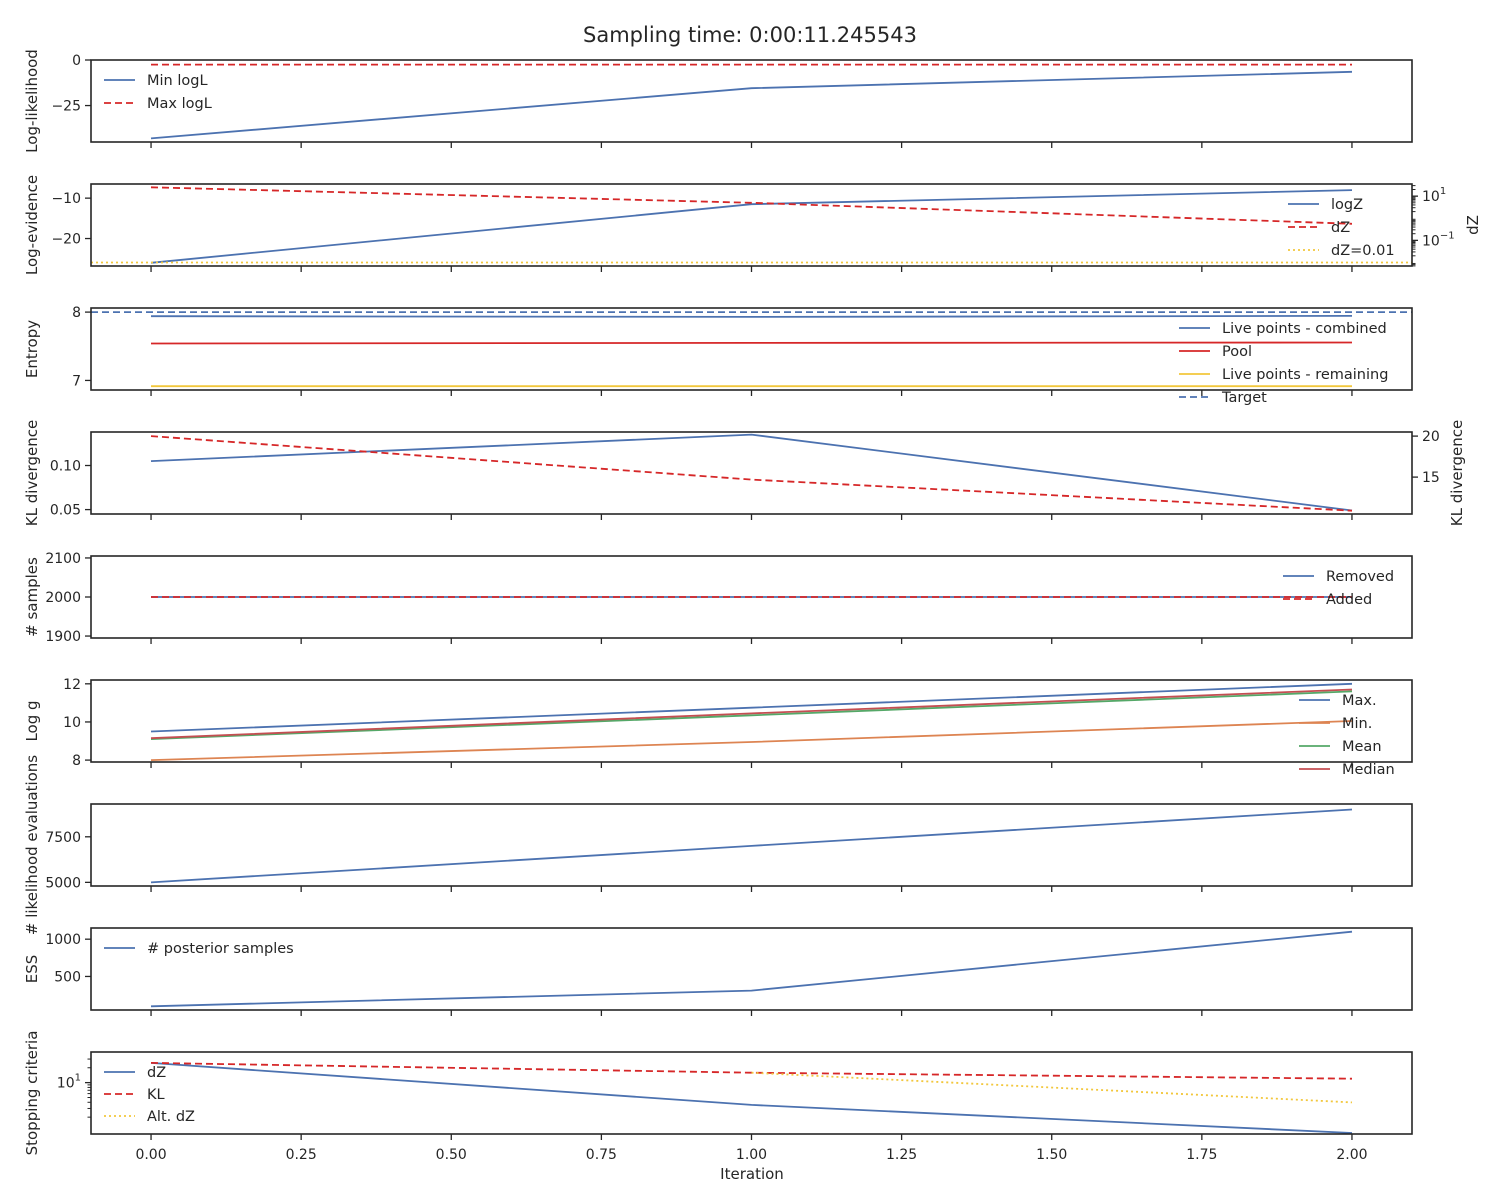  I want to click on y-axis-label: Log-evidence, so click(32, 225).